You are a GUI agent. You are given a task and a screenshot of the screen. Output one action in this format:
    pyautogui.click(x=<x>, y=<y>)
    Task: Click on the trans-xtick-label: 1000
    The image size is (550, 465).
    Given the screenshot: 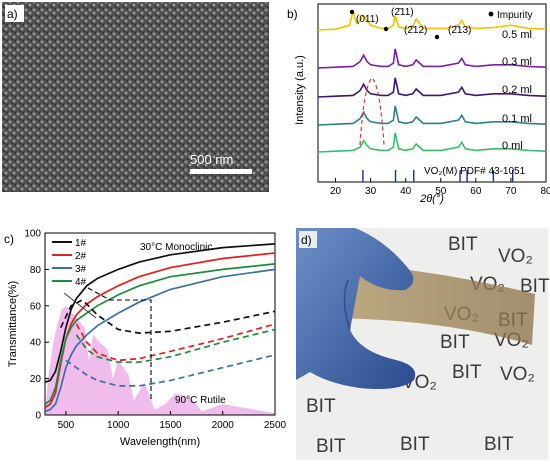 What is the action you would take?
    pyautogui.click(x=118, y=425)
    